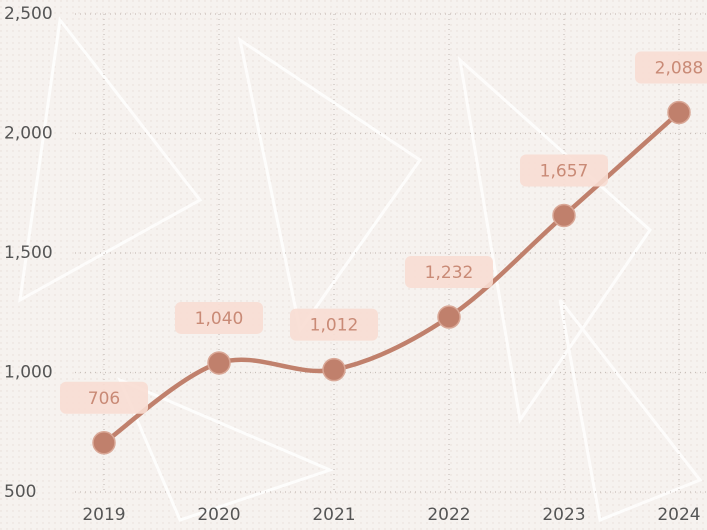 The height and width of the screenshot is (530, 707). What do you see at coordinates (28, 253) in the screenshot?
I see `y-tick-label: 1,500` at bounding box center [28, 253].